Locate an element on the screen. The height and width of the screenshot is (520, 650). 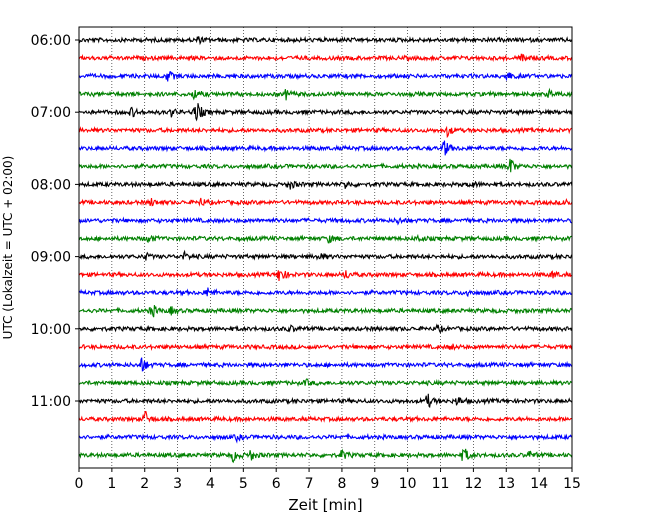
x-tick-label: 4 is located at coordinates (210, 484).